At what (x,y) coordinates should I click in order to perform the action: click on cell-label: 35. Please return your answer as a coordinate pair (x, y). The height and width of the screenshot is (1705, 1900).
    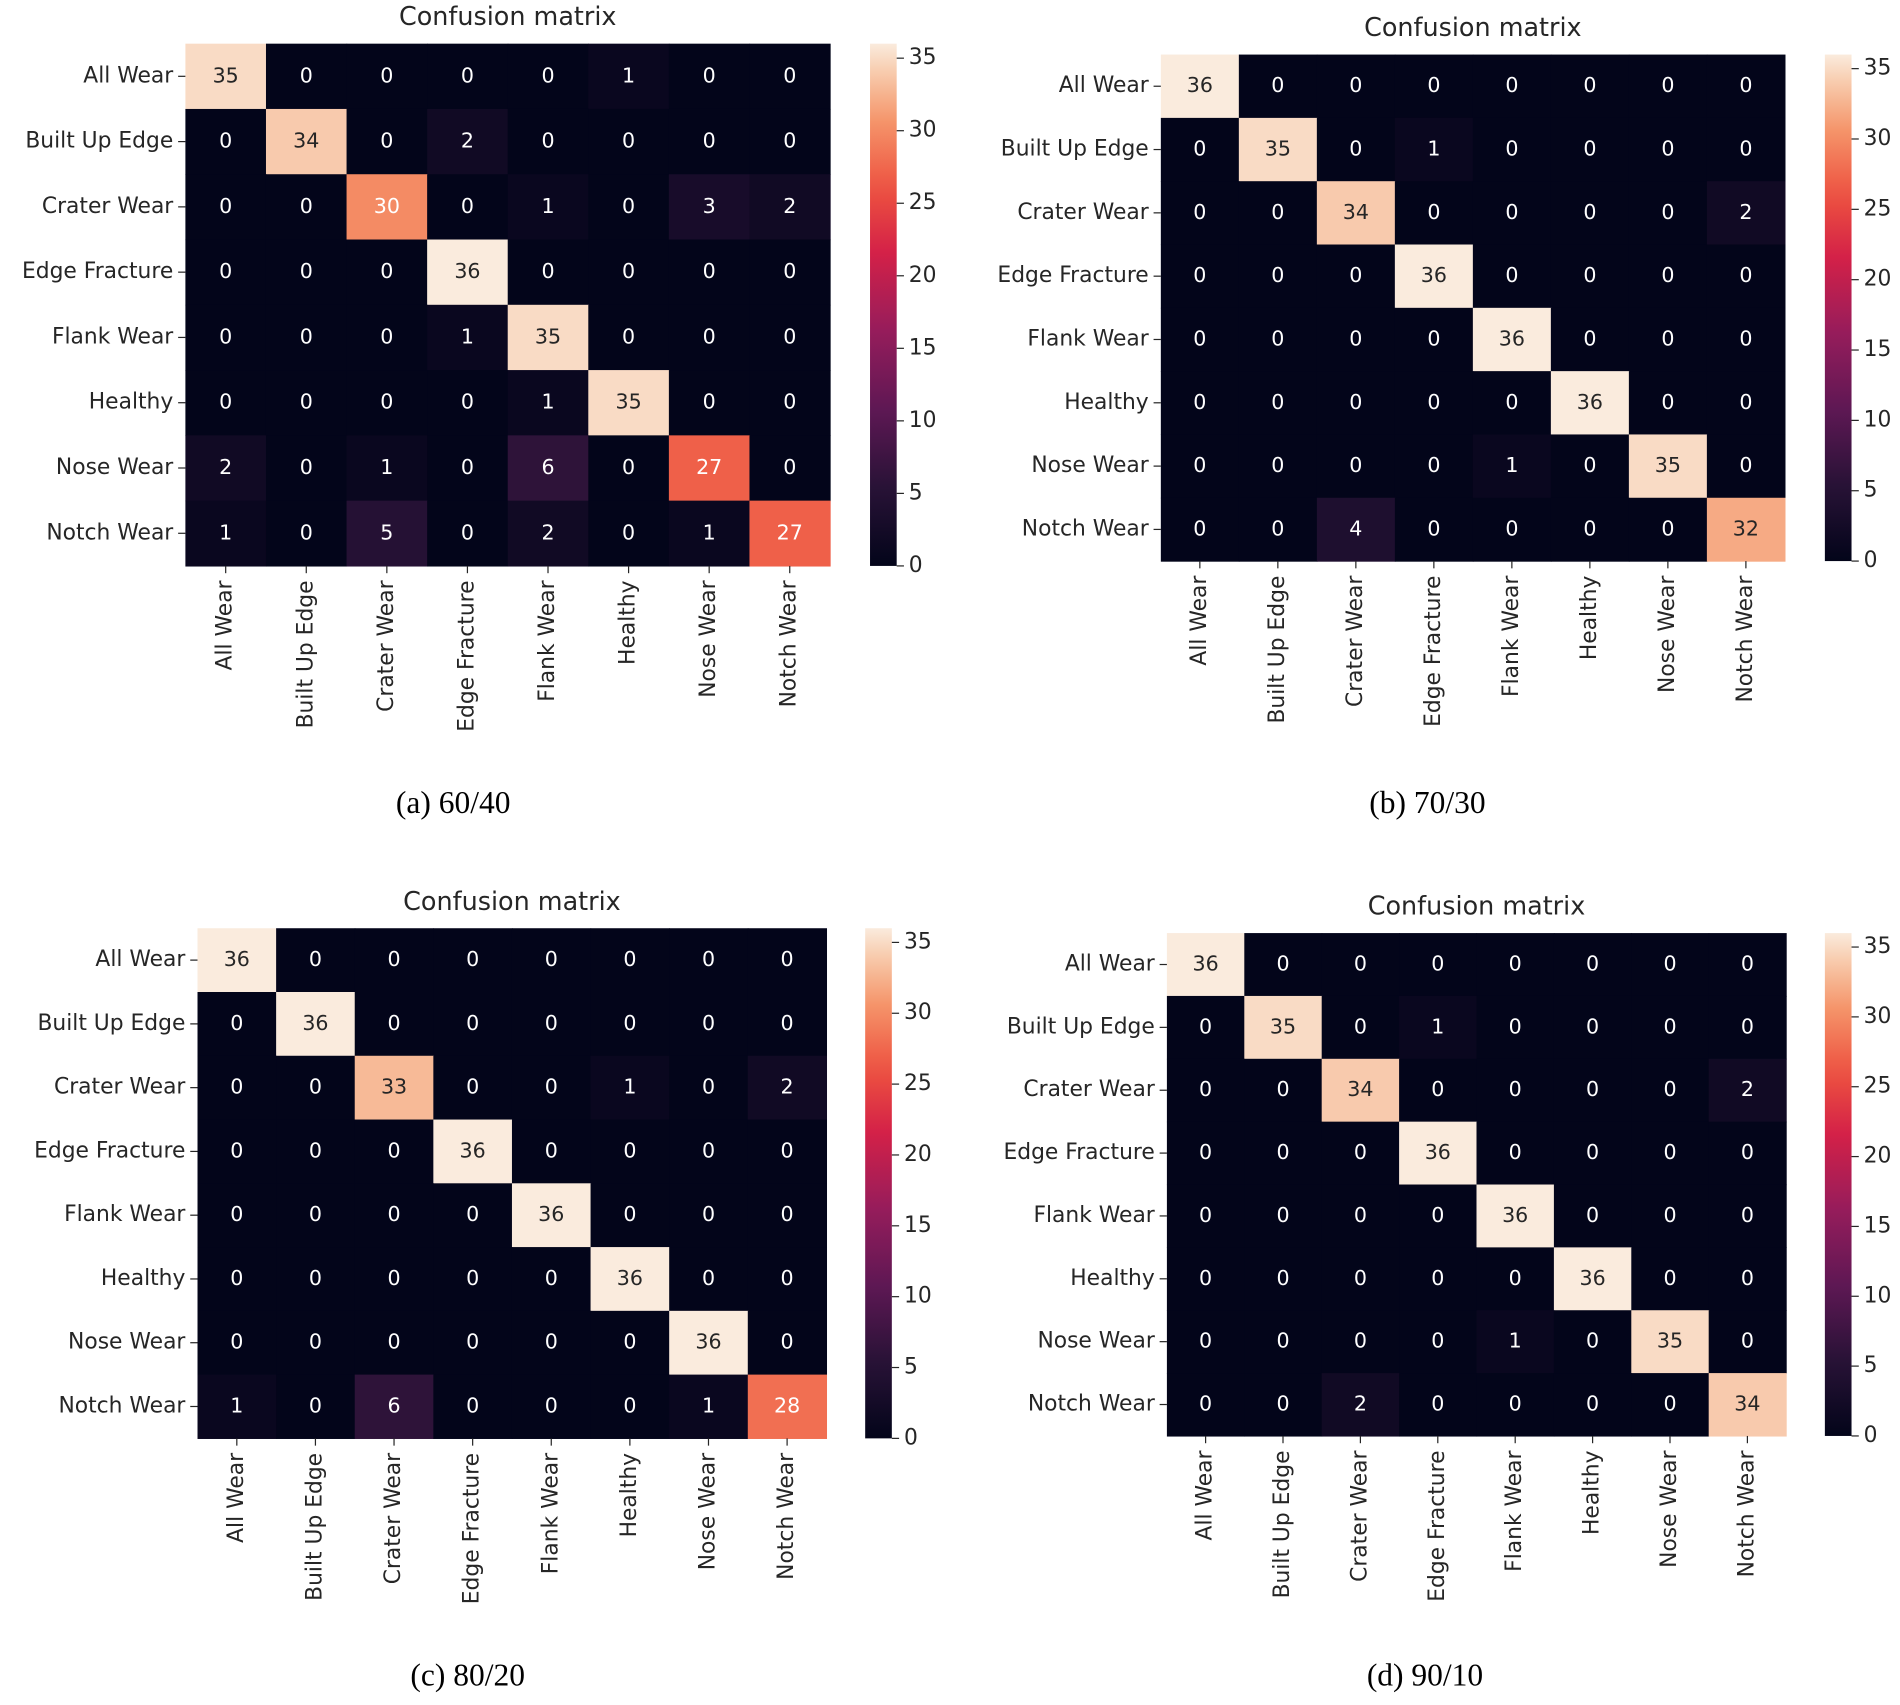
    Looking at the image, I should click on (1283, 1026).